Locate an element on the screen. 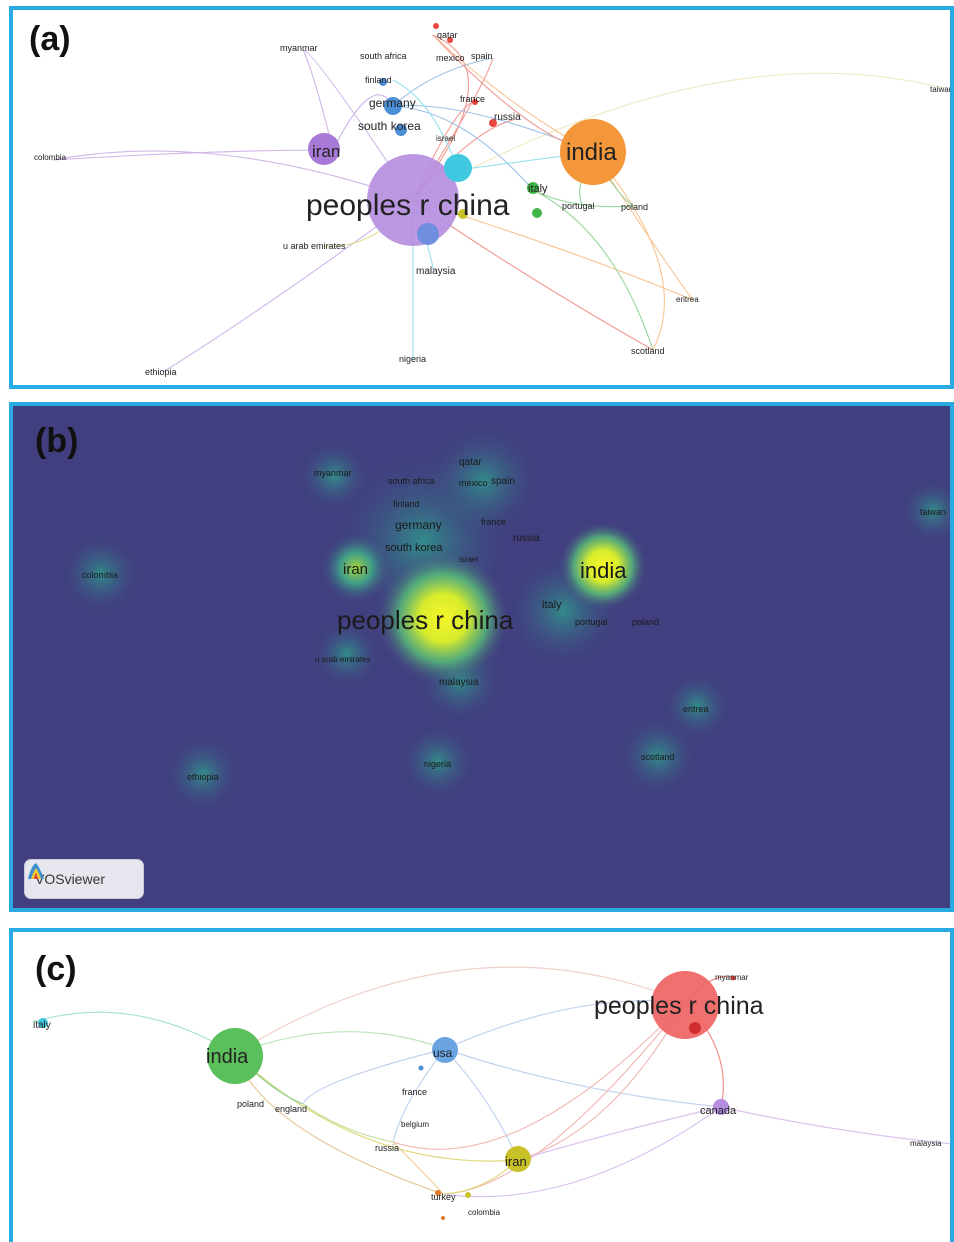  panel-label-b: (b) is located at coordinates (57, 441).